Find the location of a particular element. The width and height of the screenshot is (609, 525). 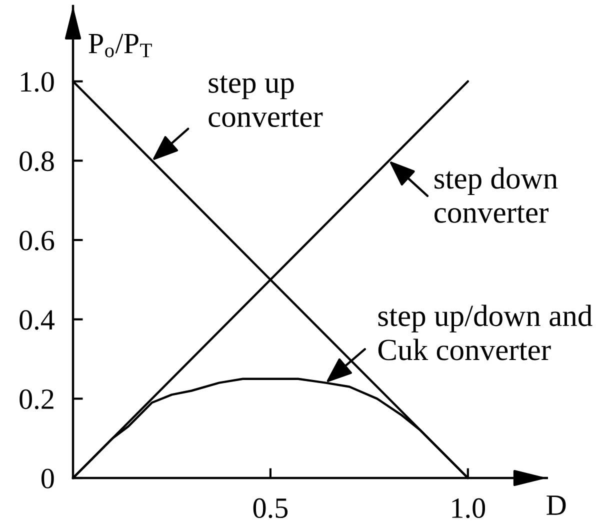

annotation: step up/down and Cuk converter is located at coordinates (485, 332).